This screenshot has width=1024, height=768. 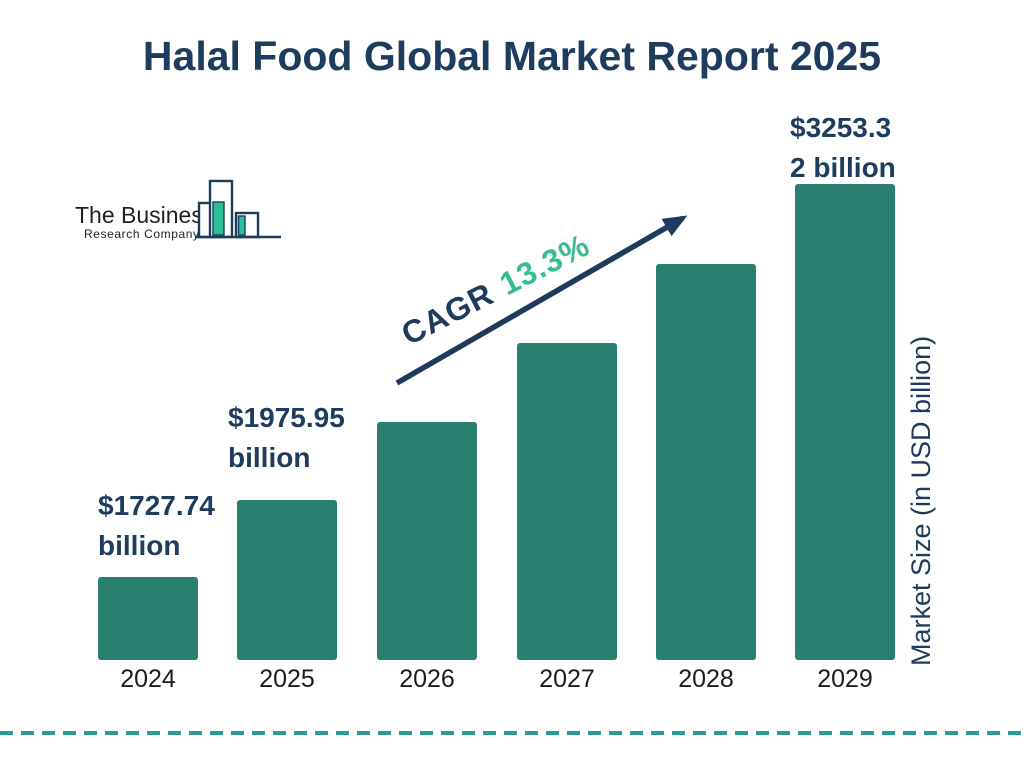 What do you see at coordinates (148, 618) in the screenshot?
I see `bar-2024` at bounding box center [148, 618].